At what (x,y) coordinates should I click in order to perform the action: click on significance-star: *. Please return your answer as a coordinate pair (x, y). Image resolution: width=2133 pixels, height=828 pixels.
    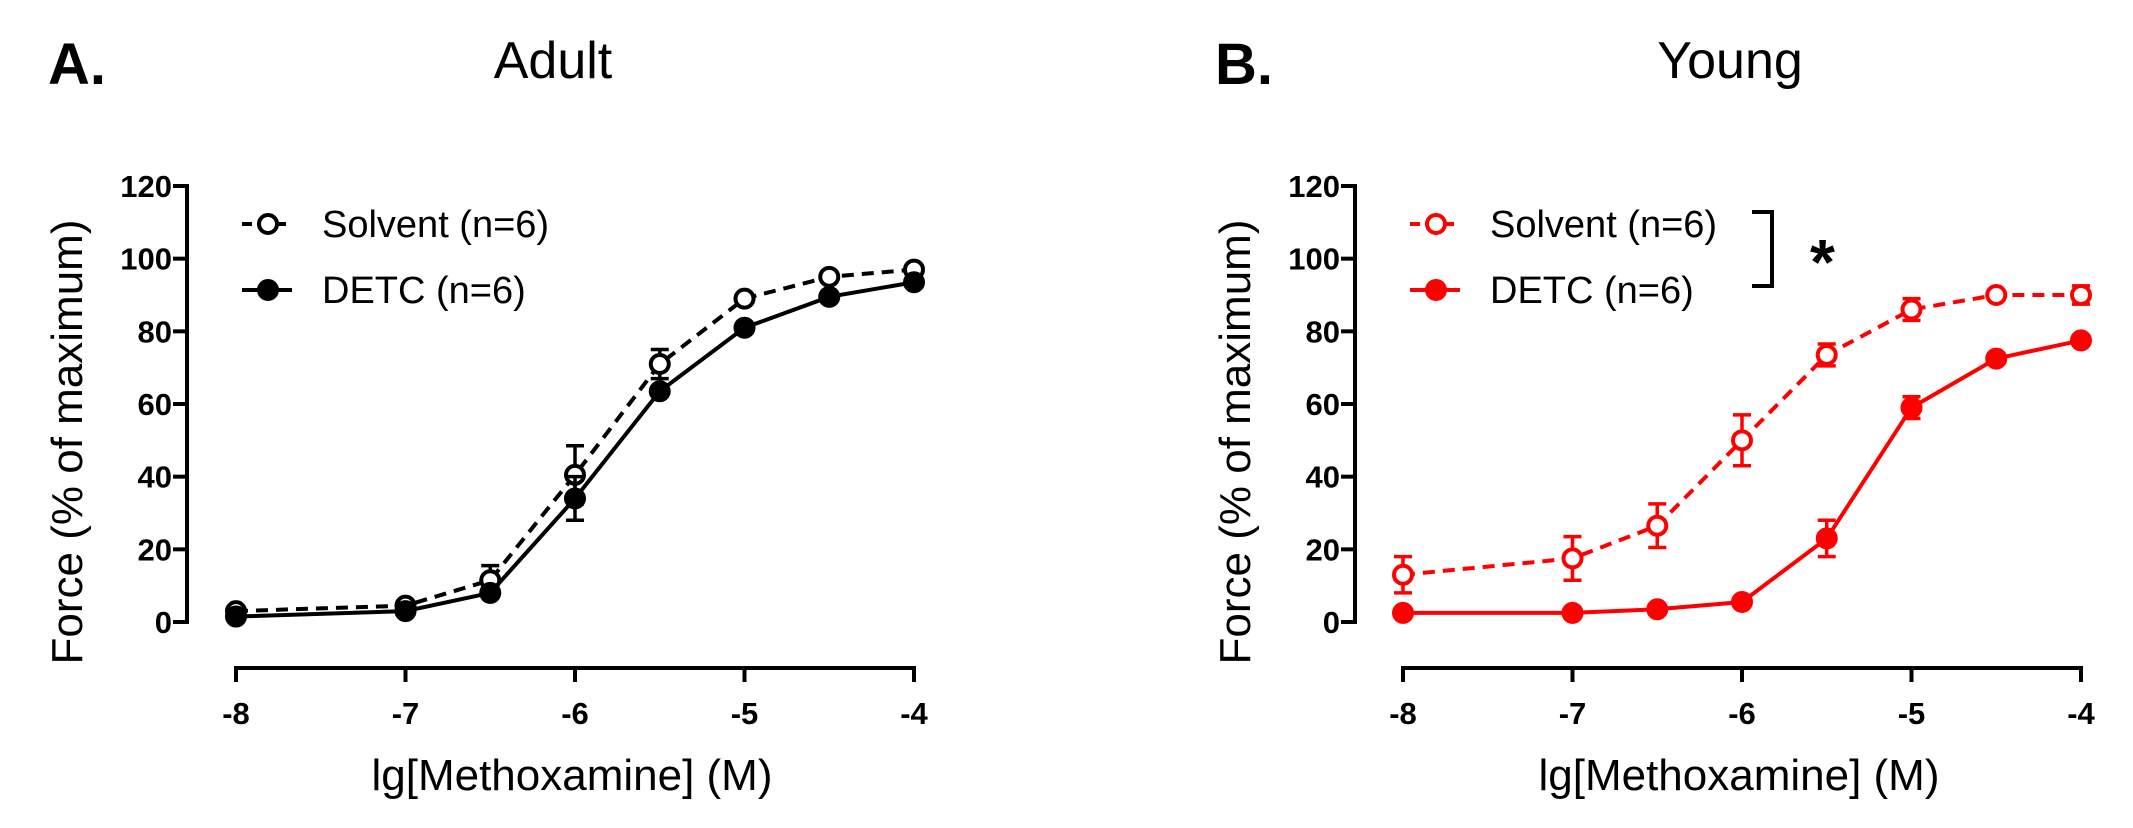
    Looking at the image, I should click on (1822, 262).